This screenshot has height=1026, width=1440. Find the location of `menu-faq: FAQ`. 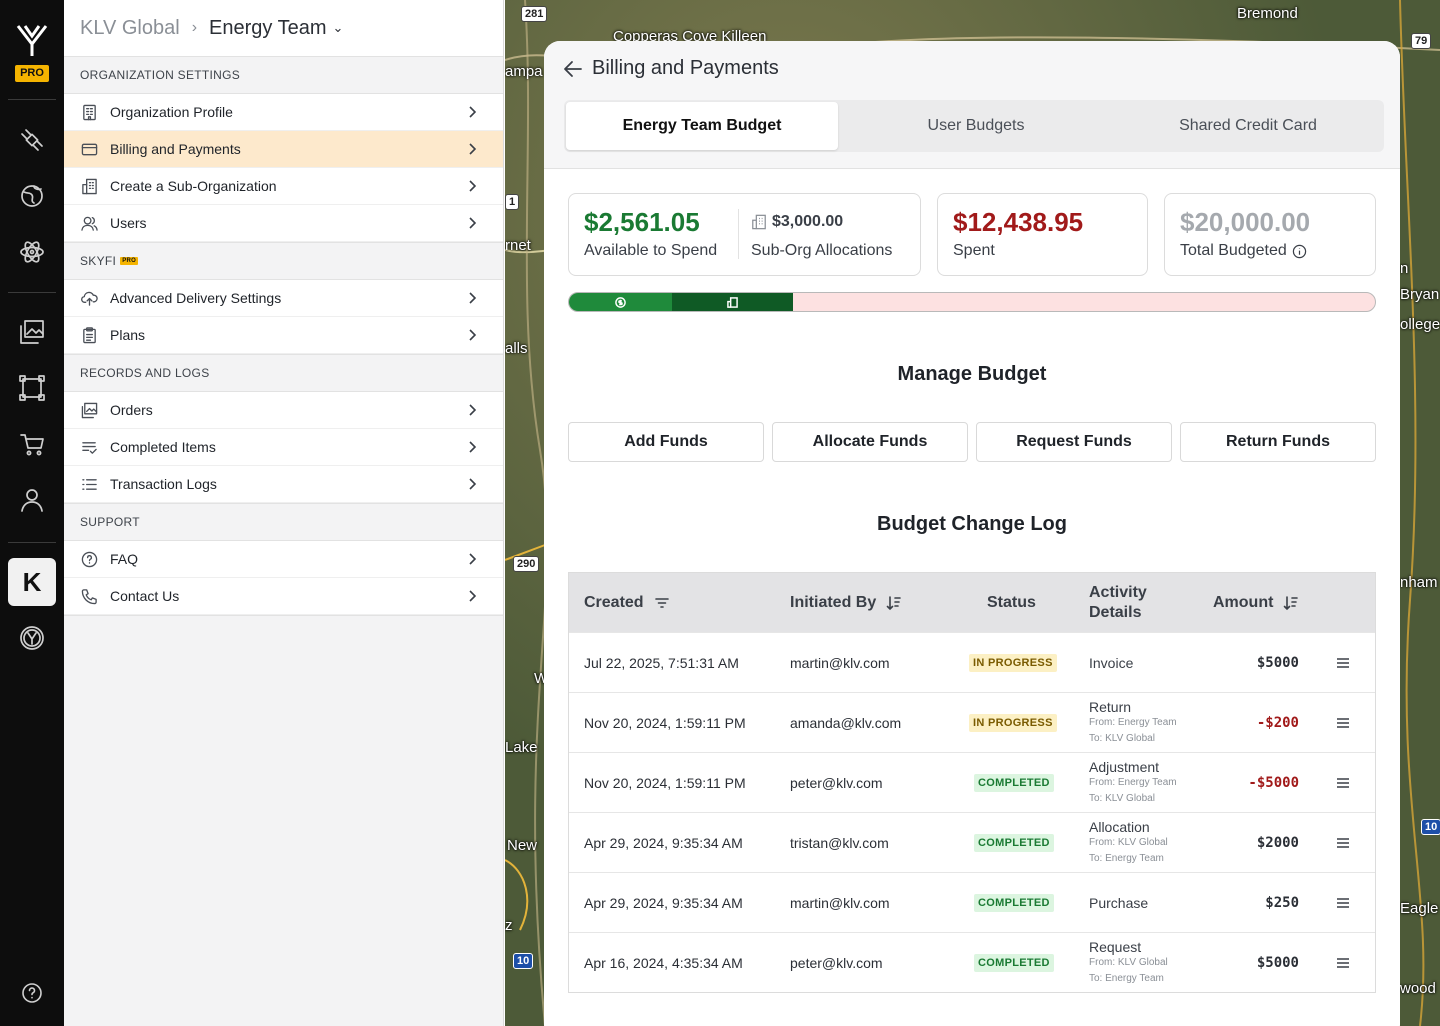

menu-faq: FAQ is located at coordinates (283, 559).